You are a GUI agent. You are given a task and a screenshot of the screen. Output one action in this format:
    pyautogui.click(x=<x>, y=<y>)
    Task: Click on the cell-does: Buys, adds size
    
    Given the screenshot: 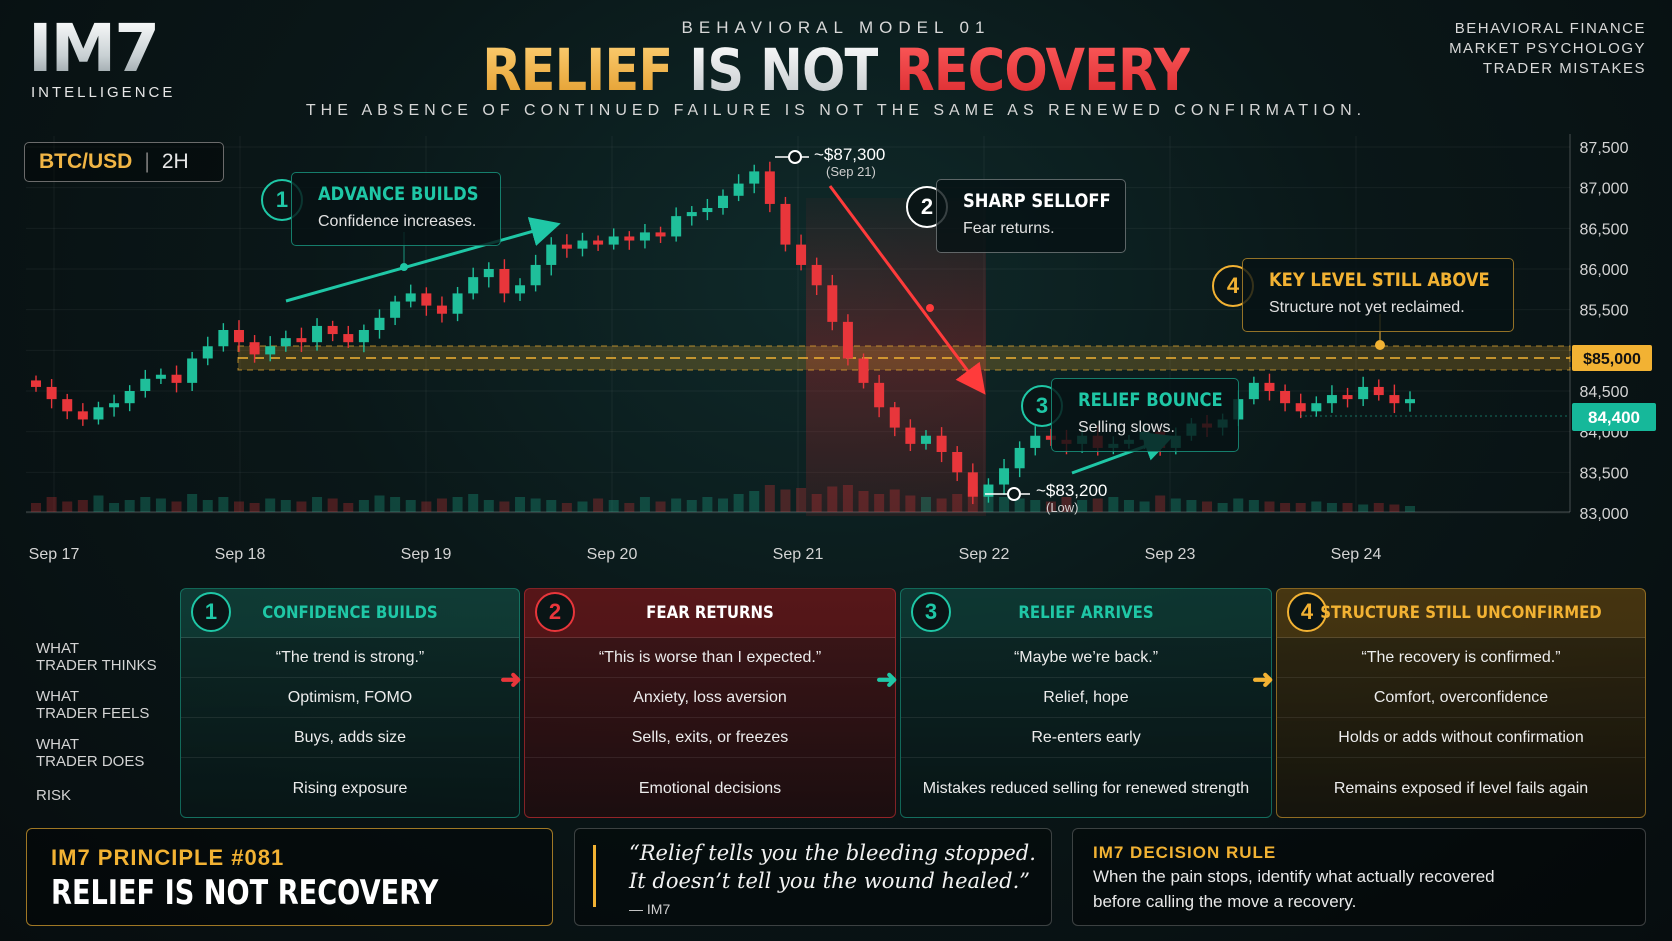 What is the action you would take?
    pyautogui.click(x=350, y=738)
    